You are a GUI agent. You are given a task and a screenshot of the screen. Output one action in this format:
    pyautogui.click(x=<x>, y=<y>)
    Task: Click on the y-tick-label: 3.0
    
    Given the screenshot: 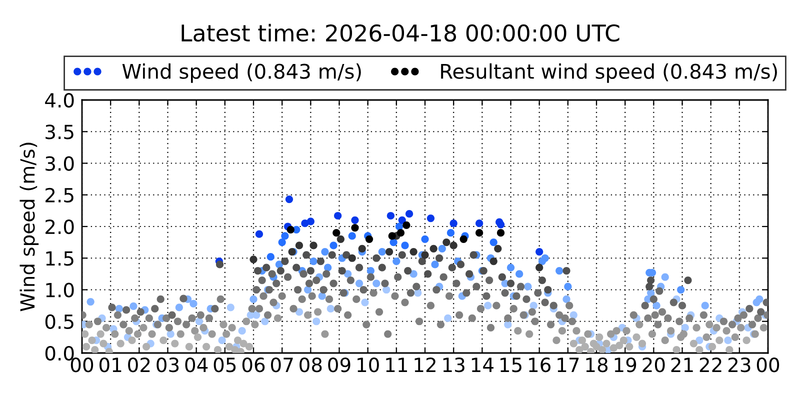 What is the action you would take?
    pyautogui.click(x=60, y=163)
    